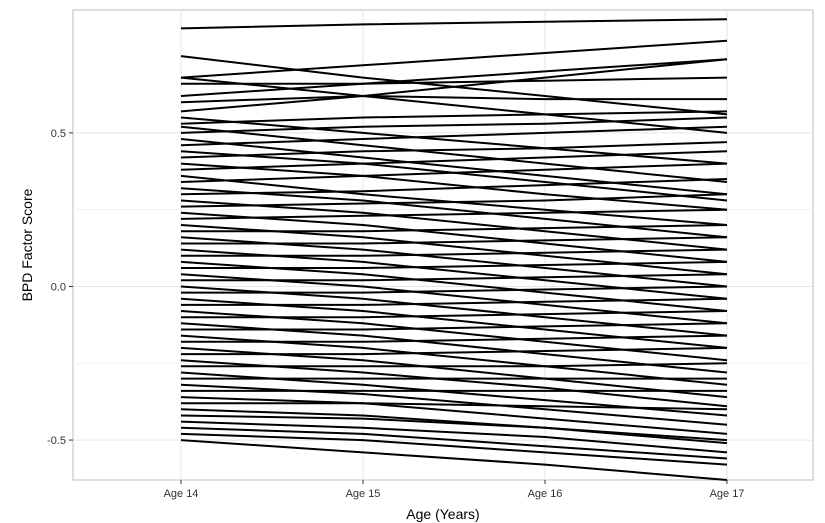 This screenshot has width=825, height=523. What do you see at coordinates (545, 494) in the screenshot?
I see `x-tick-label: Age 16` at bounding box center [545, 494].